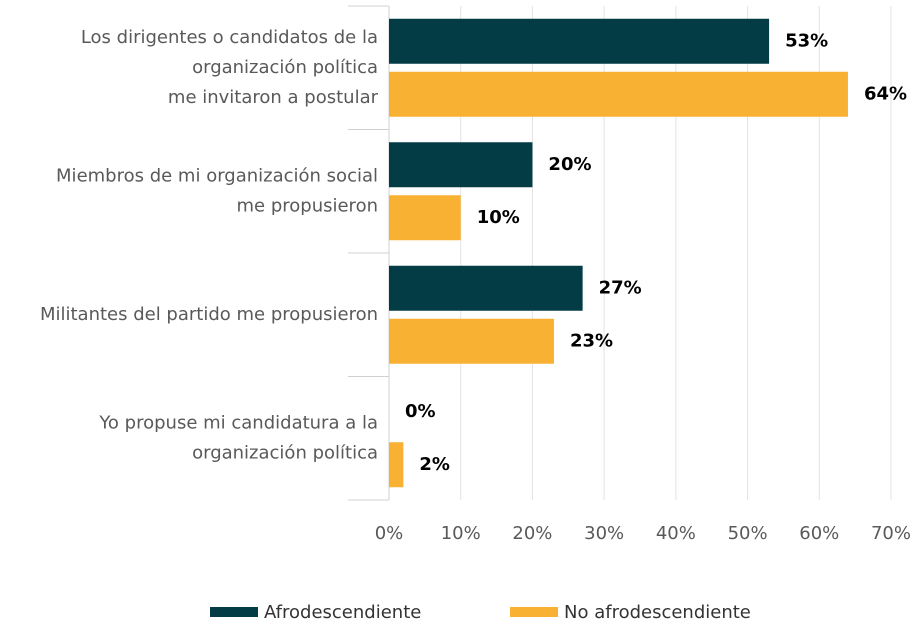 The width and height of the screenshot is (920, 633). What do you see at coordinates (461, 533) in the screenshot?
I see `x-tick-label: 10%` at bounding box center [461, 533].